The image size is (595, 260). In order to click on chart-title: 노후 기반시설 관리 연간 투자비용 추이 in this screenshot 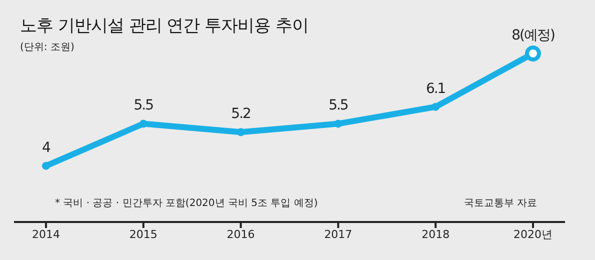, I will do `click(164, 26)`.